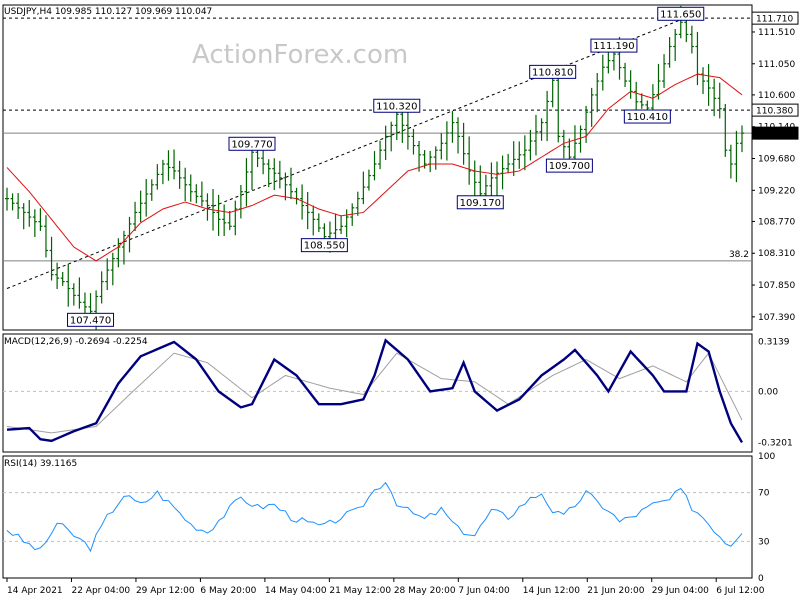  What do you see at coordinates (776, 254) in the screenshot?
I see `price-tick-label: 108.310` at bounding box center [776, 254].